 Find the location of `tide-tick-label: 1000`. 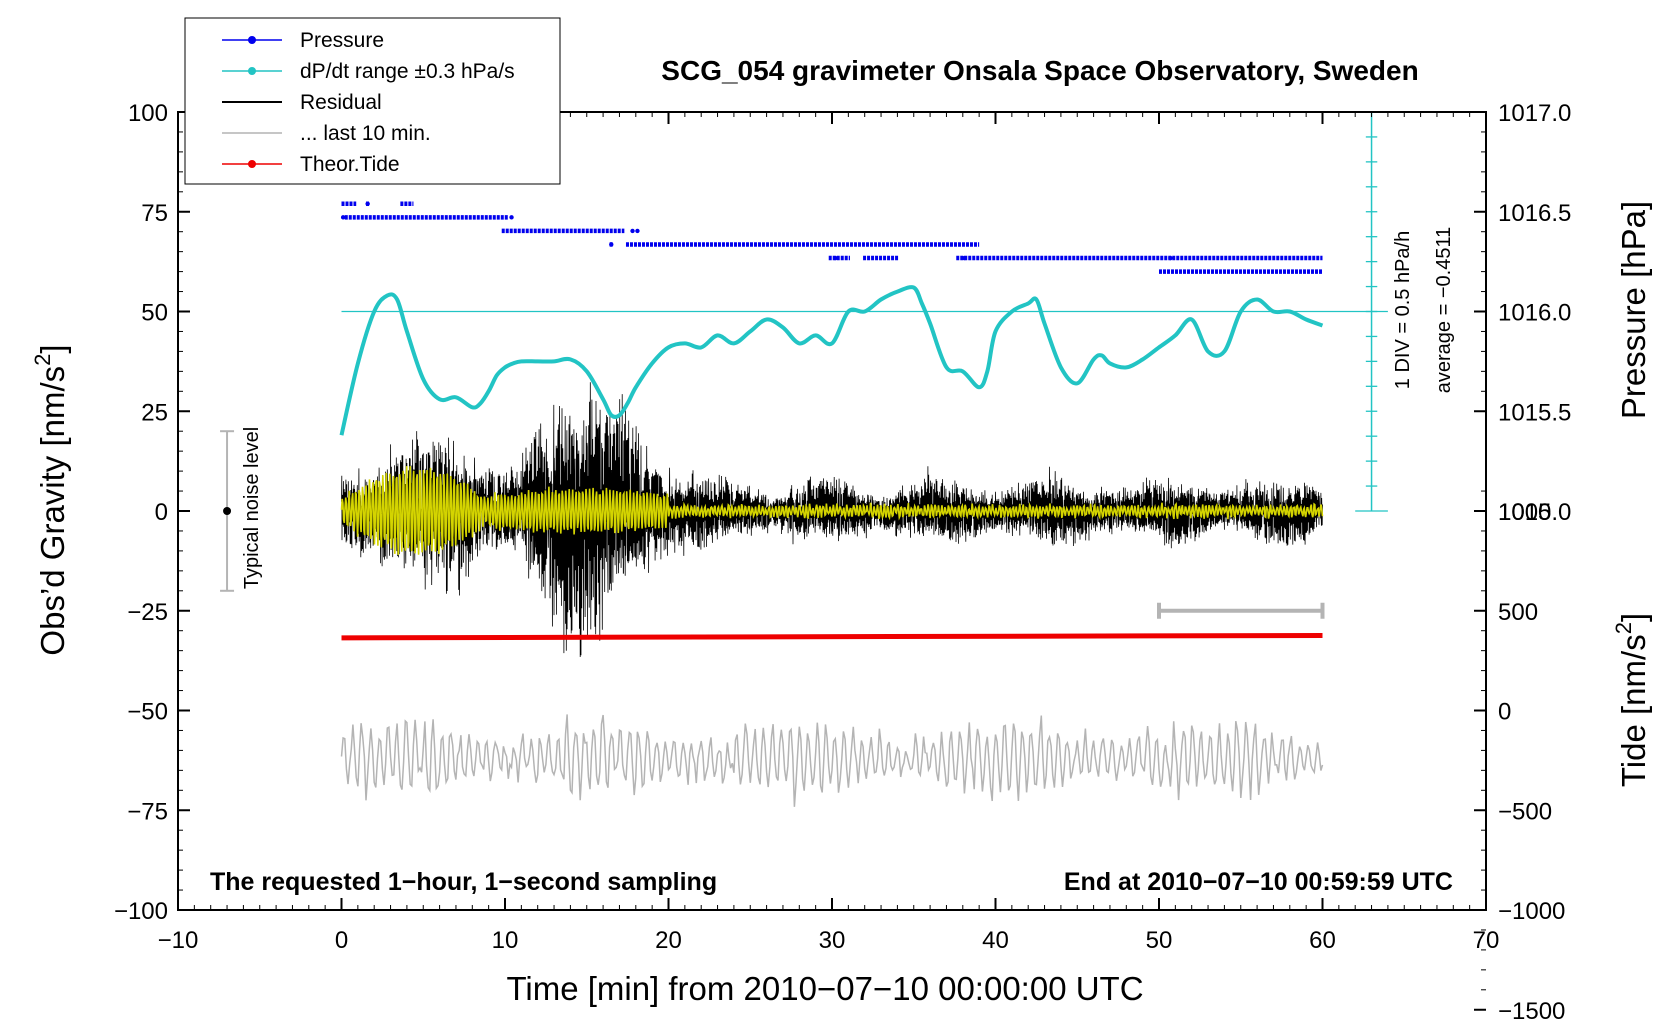

tide-tick-label: 1000 is located at coordinates (1524, 512).